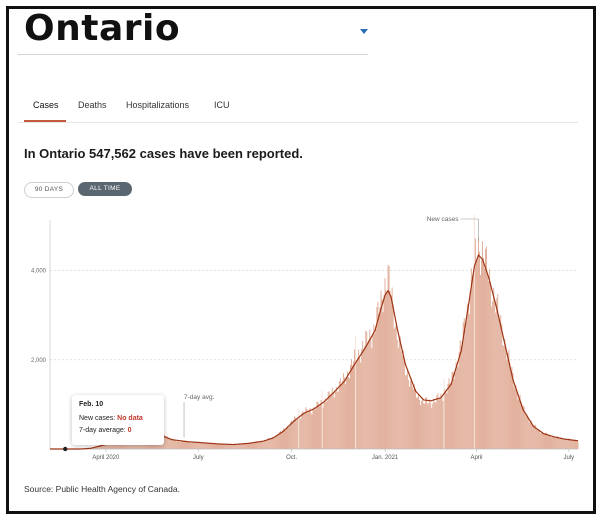  What do you see at coordinates (476, 458) in the screenshot?
I see `x-tick-label: April` at bounding box center [476, 458].